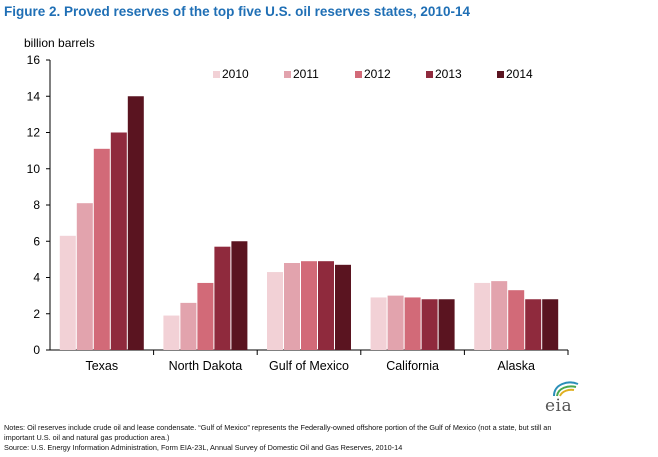 The image size is (658, 457). Describe the element at coordinates (559, 406) in the screenshot. I see `eia-logo-text: eia` at that location.